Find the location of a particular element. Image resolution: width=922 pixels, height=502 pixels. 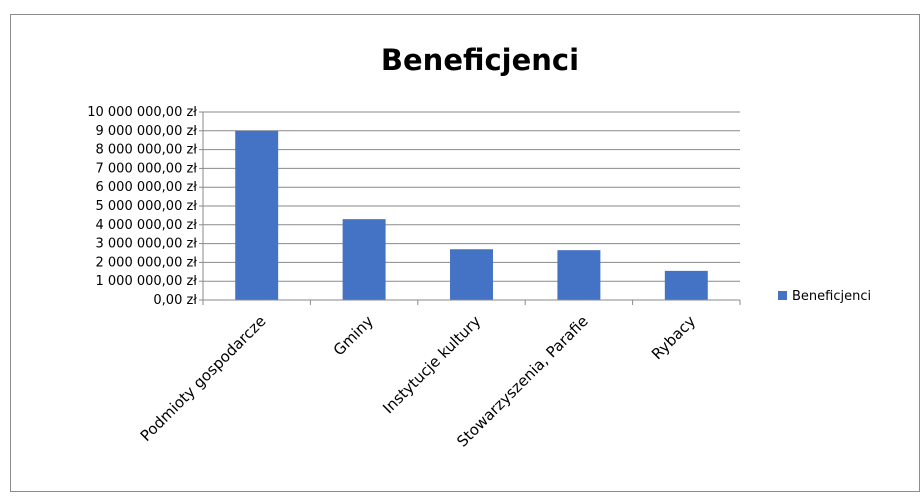

y-tick-label: 10 000 000,00 zł is located at coordinates (142, 112).